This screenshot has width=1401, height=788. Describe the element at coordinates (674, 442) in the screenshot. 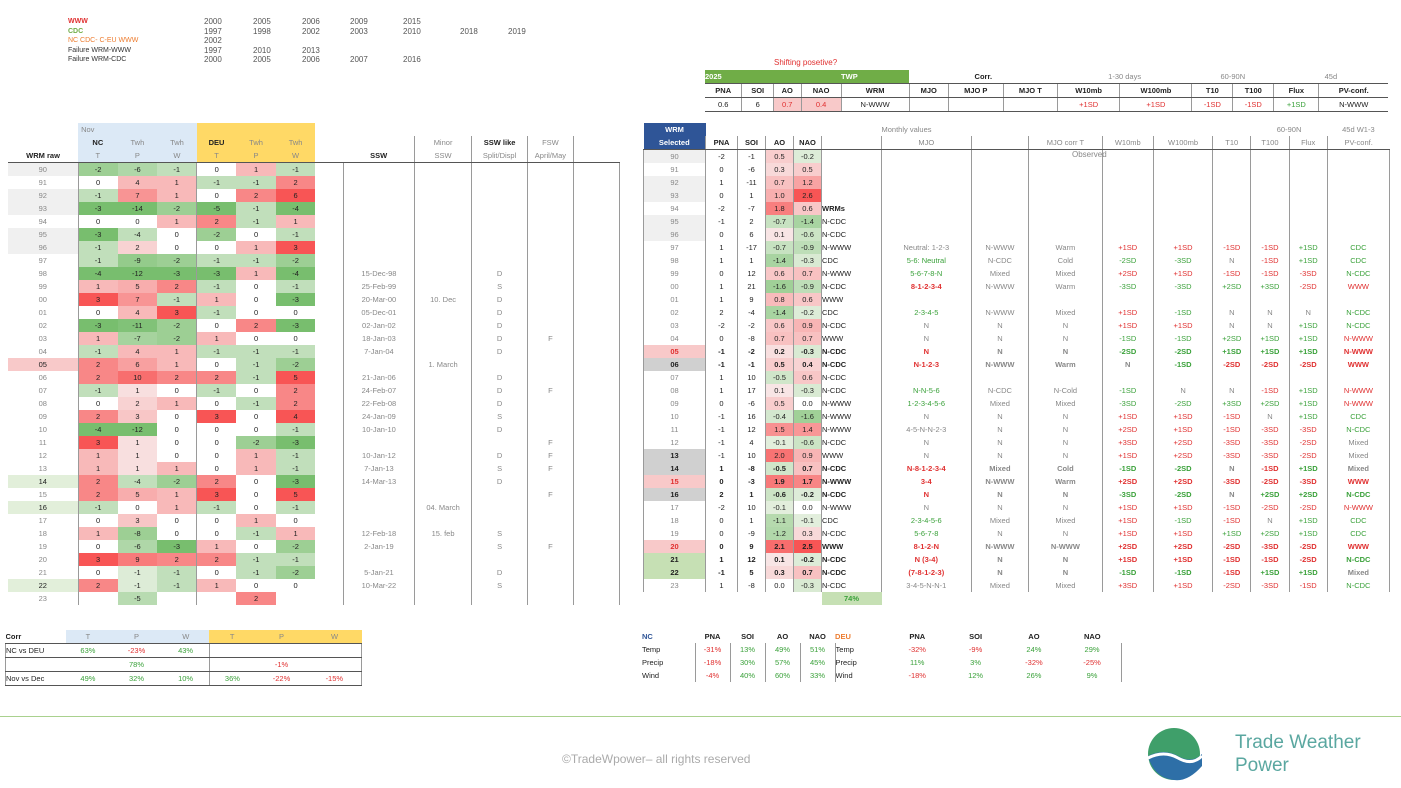

I see `year-cell: 12` at that location.